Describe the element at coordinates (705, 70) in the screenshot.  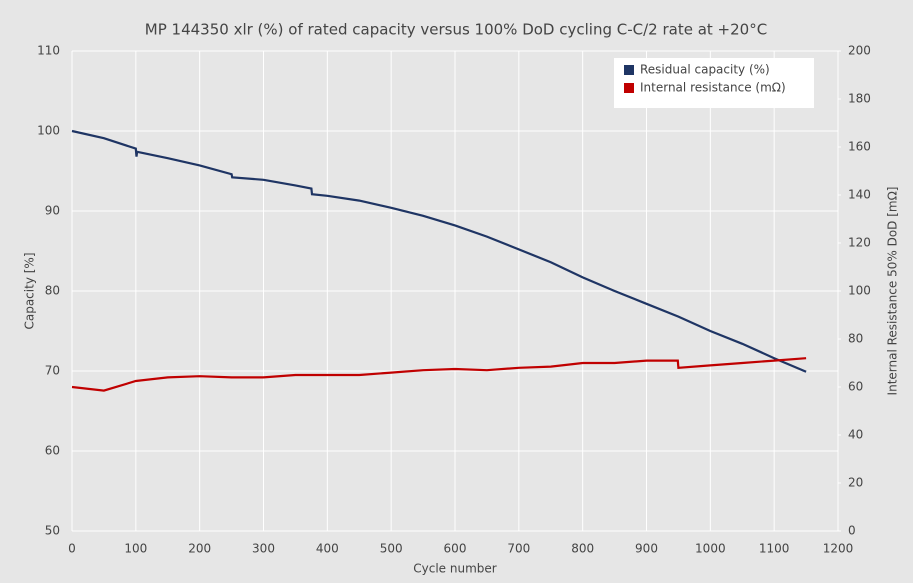
I see `legend-label: Residual capacity (%)` at that location.